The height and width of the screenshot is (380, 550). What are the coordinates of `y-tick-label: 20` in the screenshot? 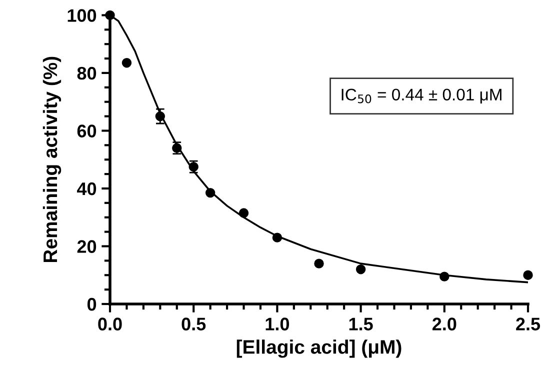 It's located at (86, 246).